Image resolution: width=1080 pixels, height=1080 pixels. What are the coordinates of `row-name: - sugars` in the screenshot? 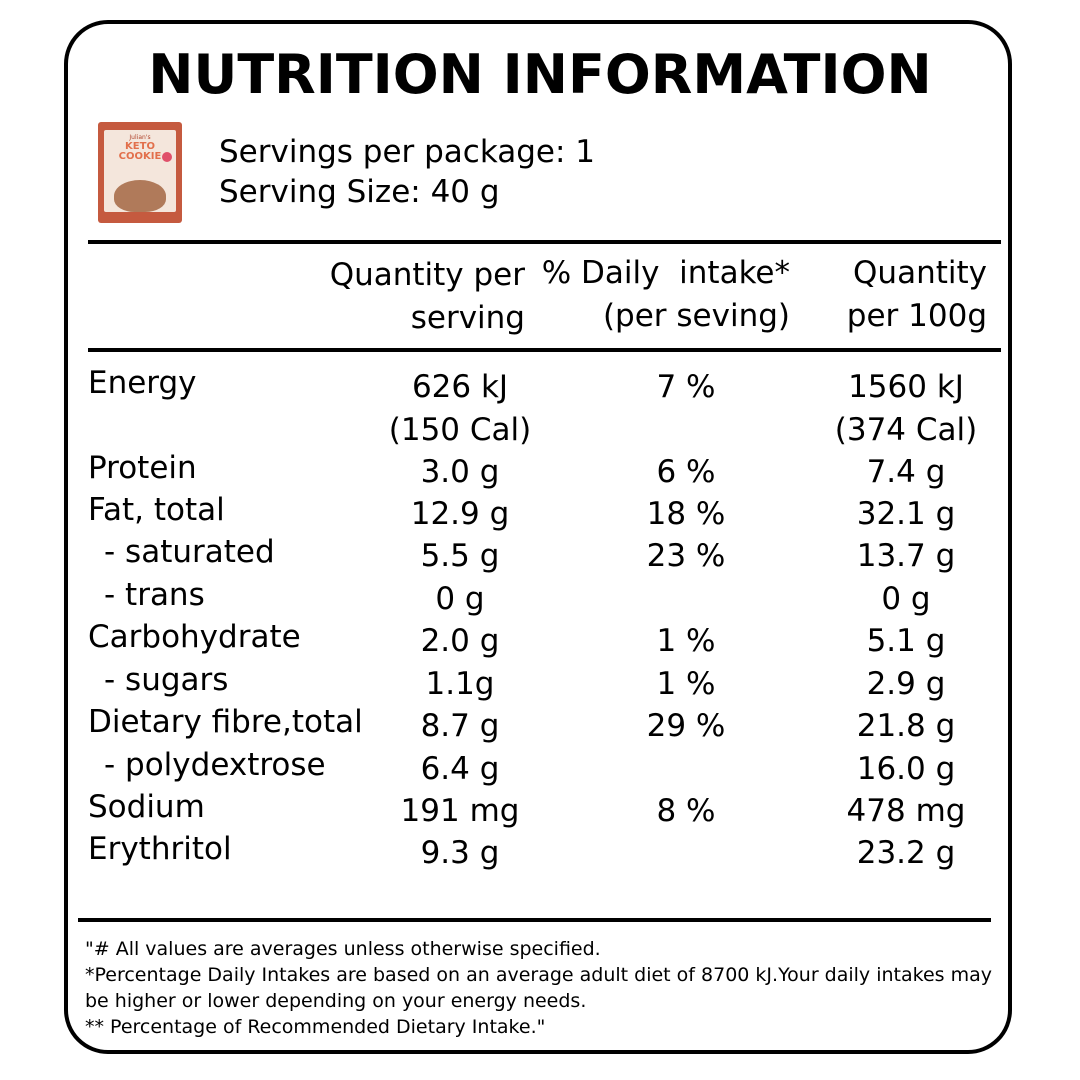 It's located at (166, 680).